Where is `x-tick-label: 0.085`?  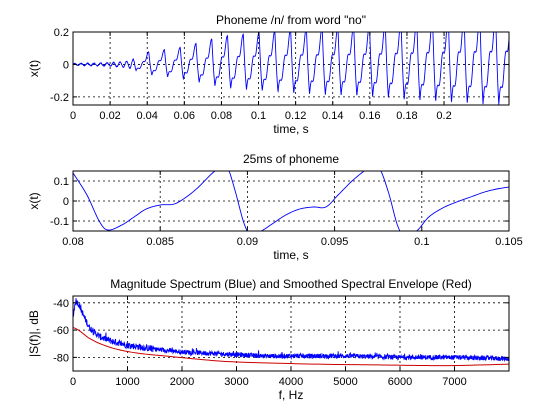 x-tick-label: 0.085 is located at coordinates (160, 242).